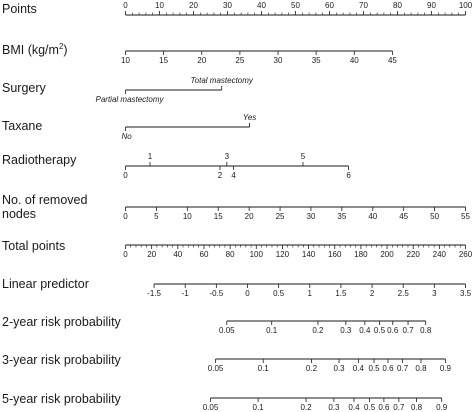  What do you see at coordinates (359, 368) in the screenshot?
I see `risk-3y-tick-label: 0.4` at bounding box center [359, 368].